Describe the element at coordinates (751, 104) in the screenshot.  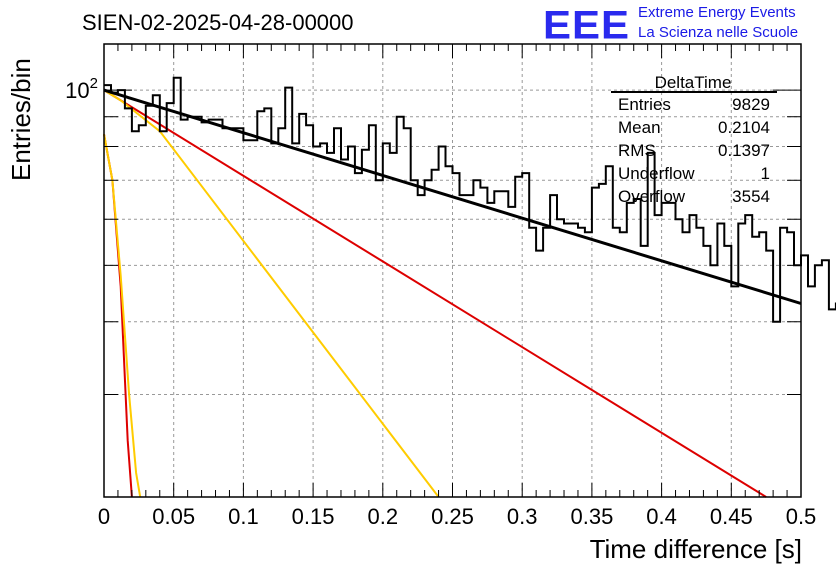
I see `stats-value: 9829` at that location.